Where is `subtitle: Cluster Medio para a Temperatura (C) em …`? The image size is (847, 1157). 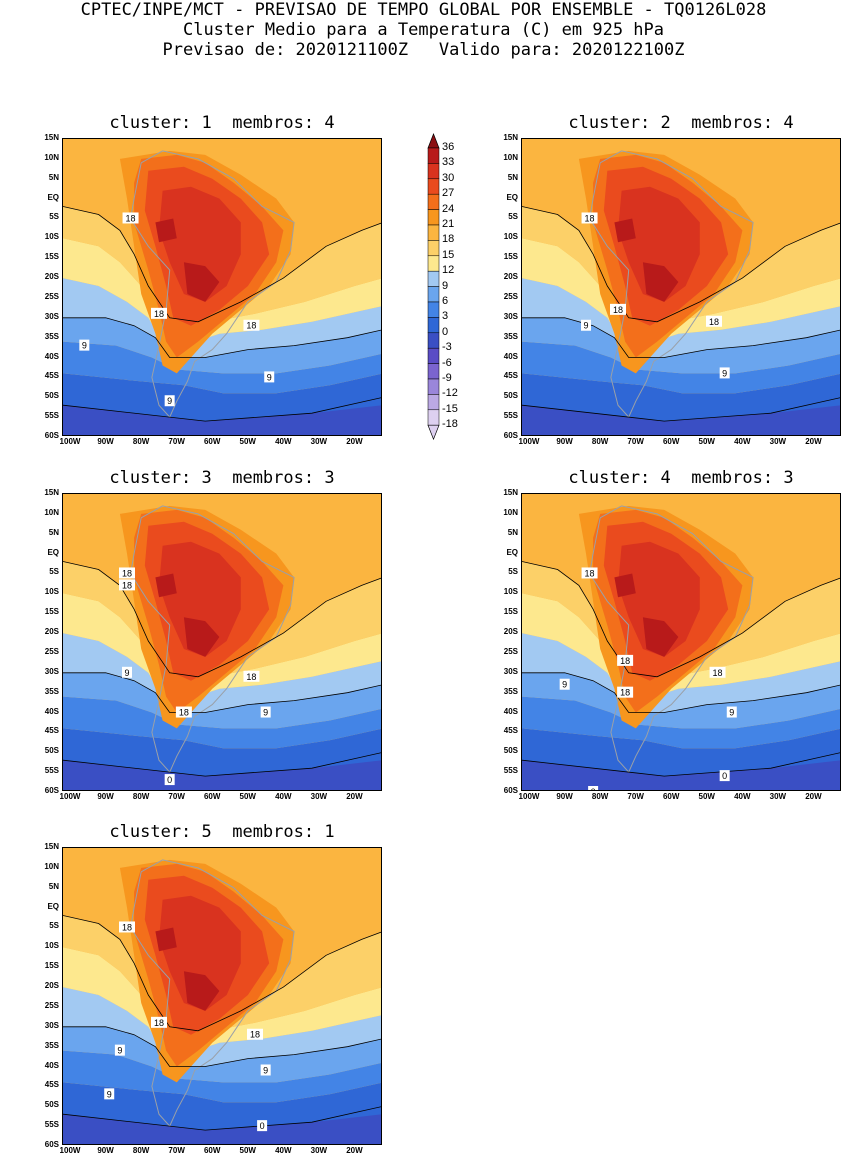
subtitle: Cluster Medio para a Temperatura (C) em … is located at coordinates (423, 30).